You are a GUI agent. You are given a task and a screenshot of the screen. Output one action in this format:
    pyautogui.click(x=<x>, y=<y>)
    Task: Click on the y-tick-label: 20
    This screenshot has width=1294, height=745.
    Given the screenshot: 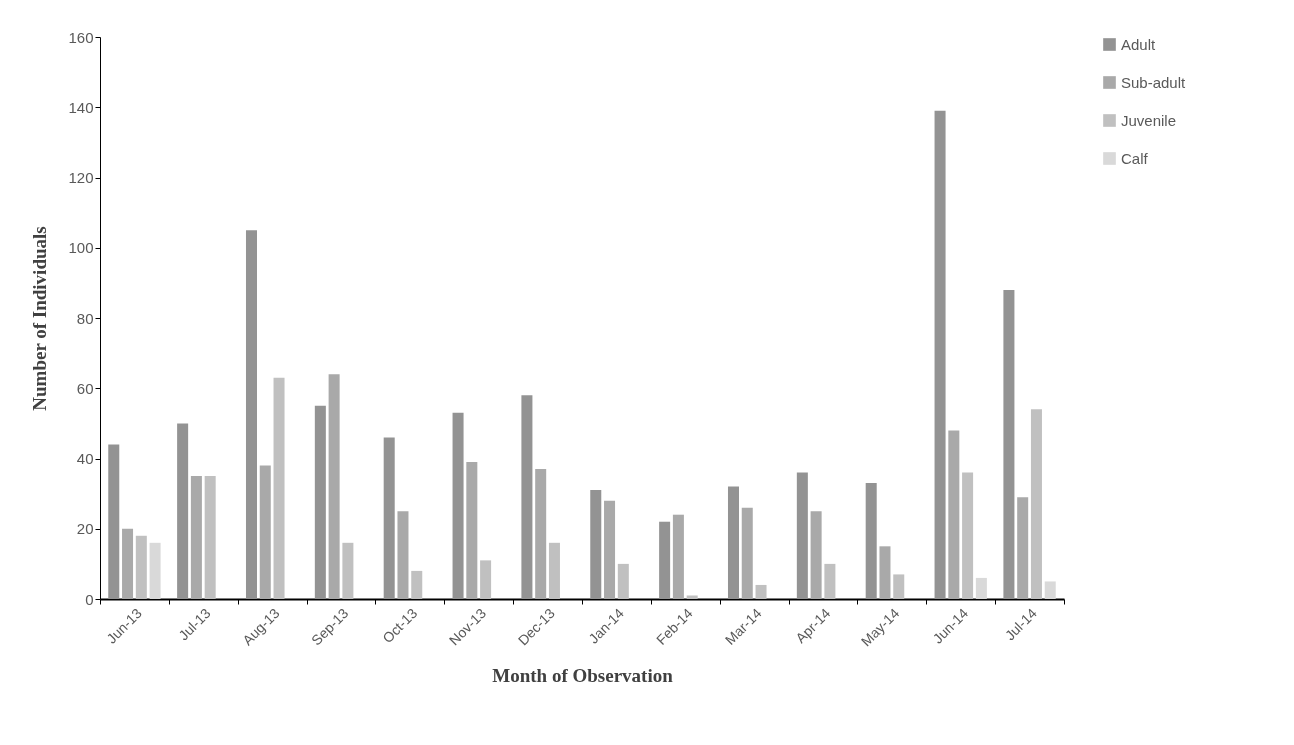 What is the action you would take?
    pyautogui.click(x=85, y=529)
    